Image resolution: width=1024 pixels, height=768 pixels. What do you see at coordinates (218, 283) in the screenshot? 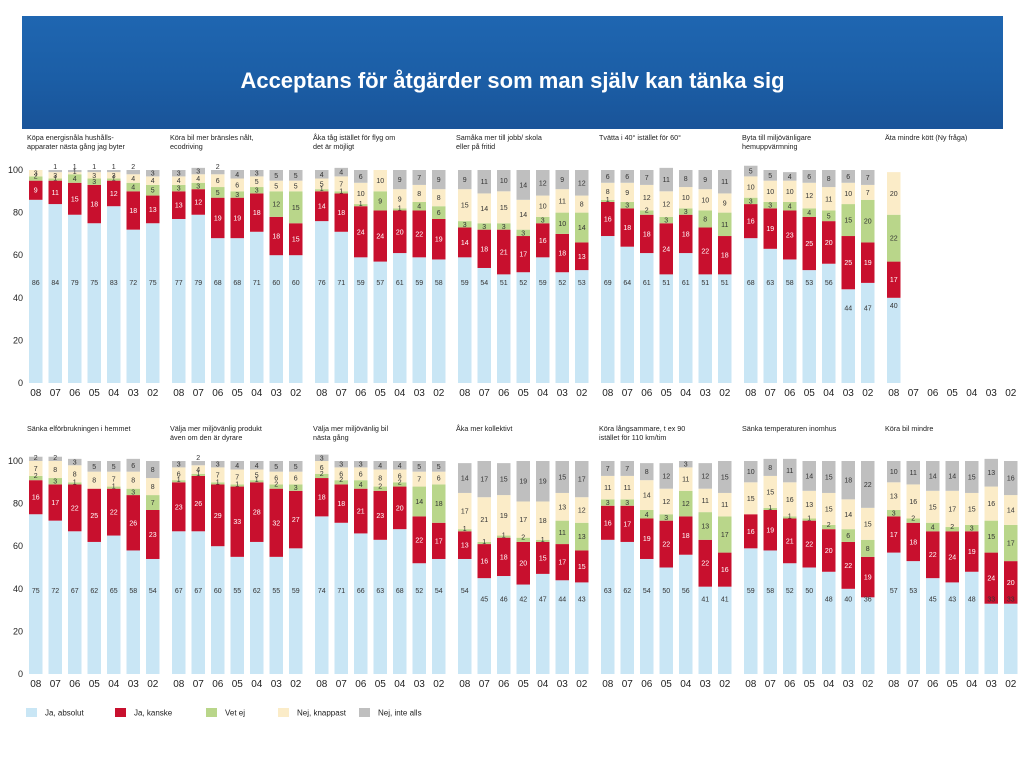
I see `data-label: 68` at bounding box center [218, 283].